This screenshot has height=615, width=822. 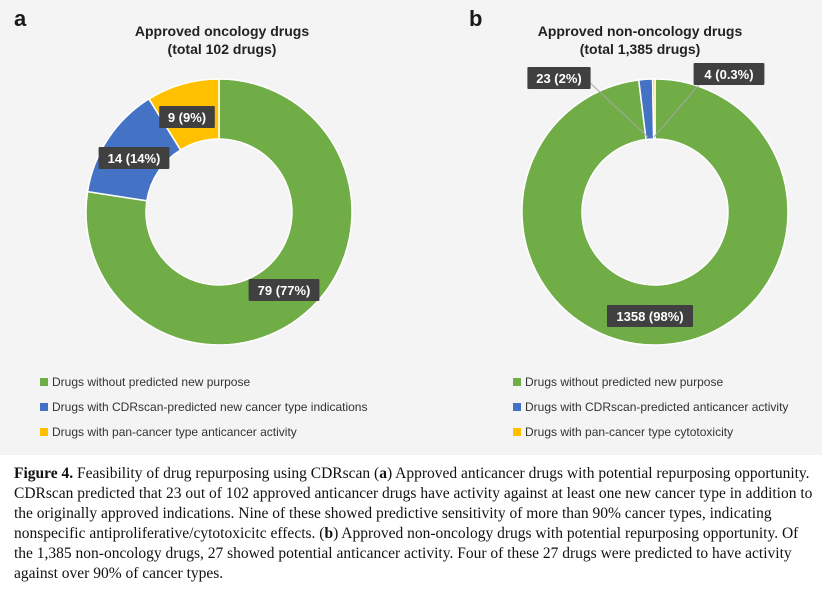 I want to click on legend-b-label-0: Drugs without predicted new purpose, so click(x=624, y=382).